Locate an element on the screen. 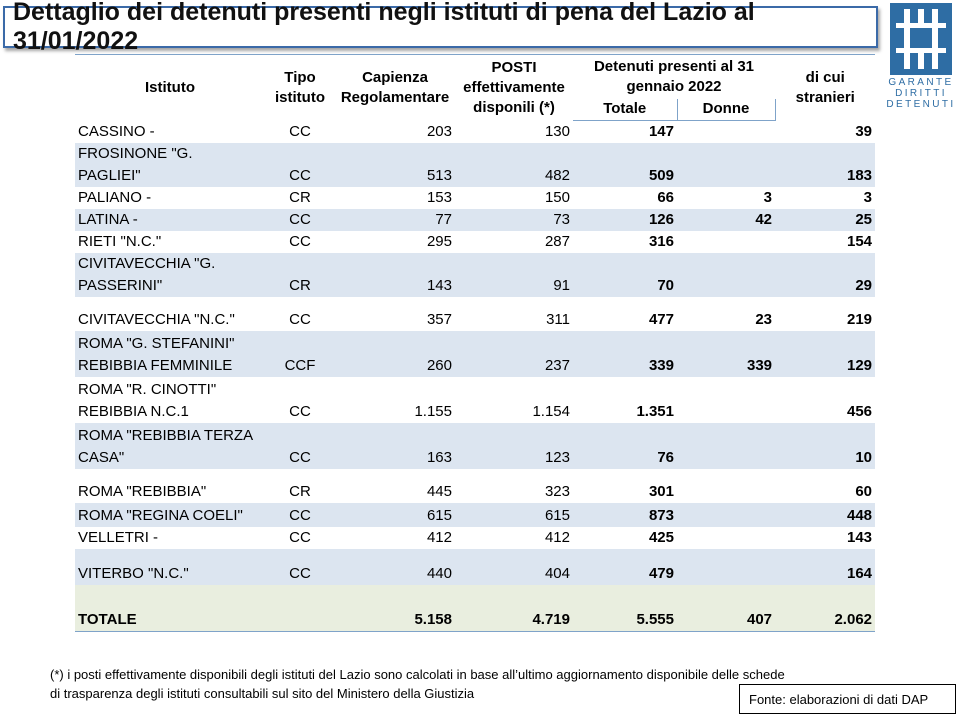 Image resolution: width=960 pixels, height=720 pixels. cell-stranieri: 60 is located at coordinates (864, 491).